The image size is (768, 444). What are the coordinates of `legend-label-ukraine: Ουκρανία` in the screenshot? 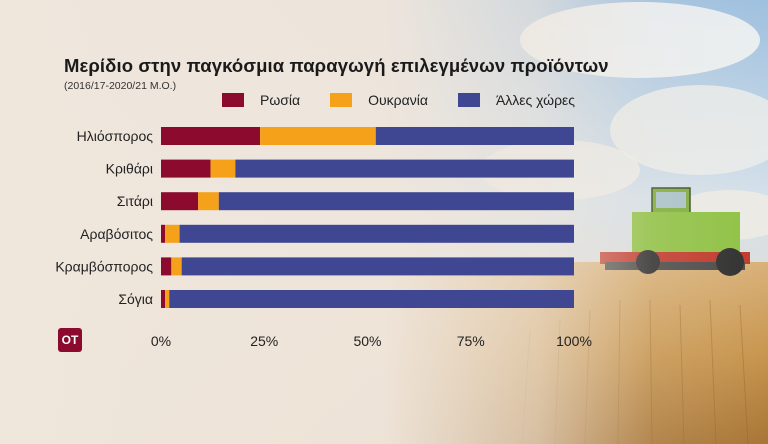 It's located at (398, 100).